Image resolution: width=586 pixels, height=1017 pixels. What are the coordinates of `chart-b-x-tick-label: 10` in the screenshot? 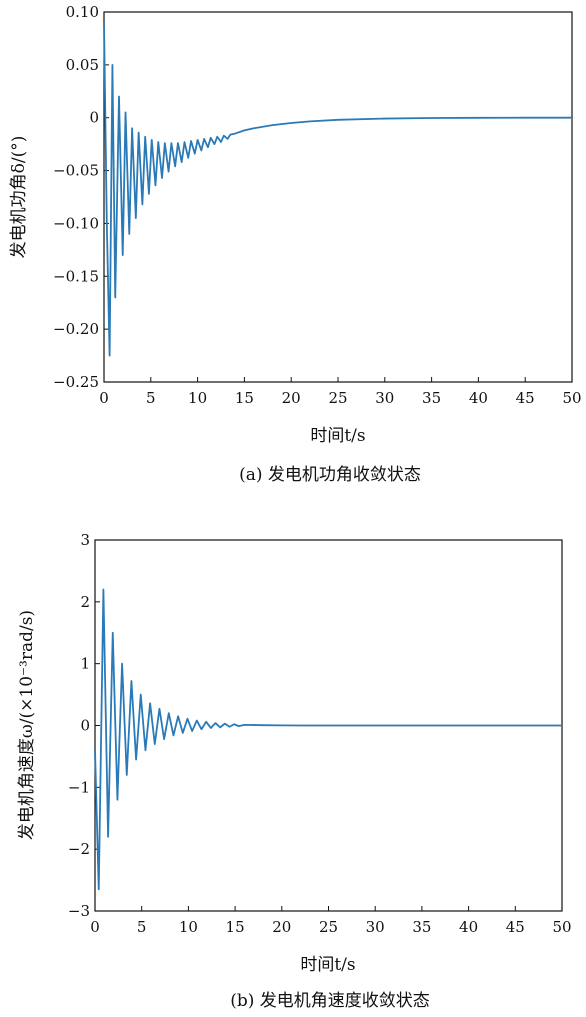 It's located at (188, 927).